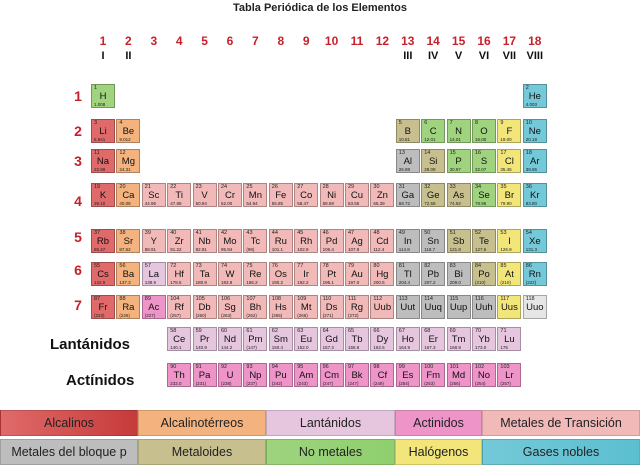 The width and height of the screenshot is (640, 465). Describe the element at coordinates (351, 266) in the screenshot. I see `atomic-number: 79` at that location.